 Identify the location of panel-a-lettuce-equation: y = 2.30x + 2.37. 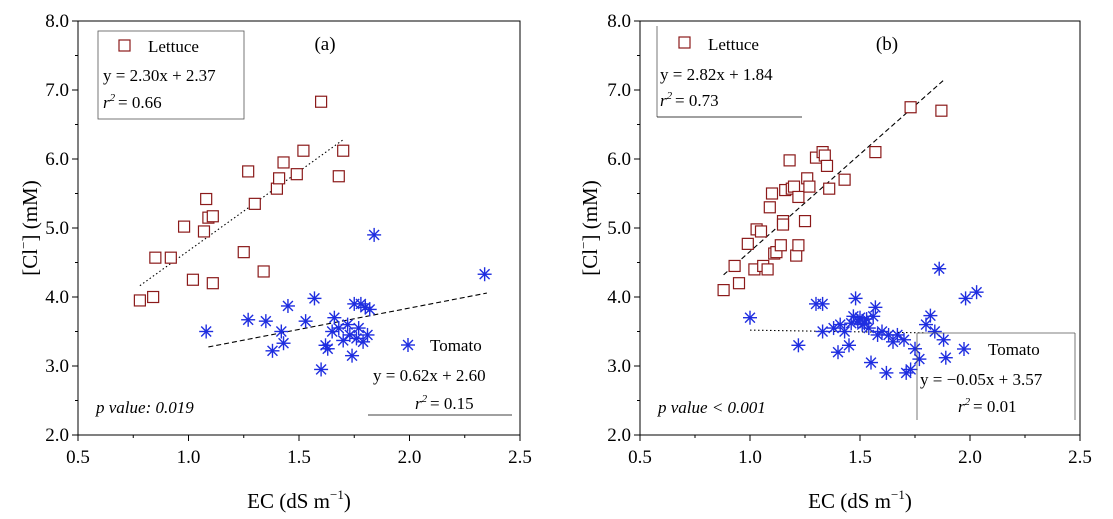
(159, 75).